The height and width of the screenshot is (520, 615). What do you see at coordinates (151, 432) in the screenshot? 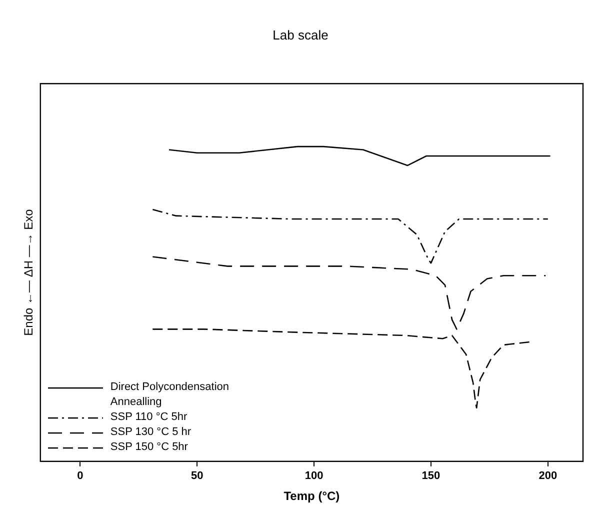
I see `legend-label: SSP 130 °C 5 hr` at bounding box center [151, 432].